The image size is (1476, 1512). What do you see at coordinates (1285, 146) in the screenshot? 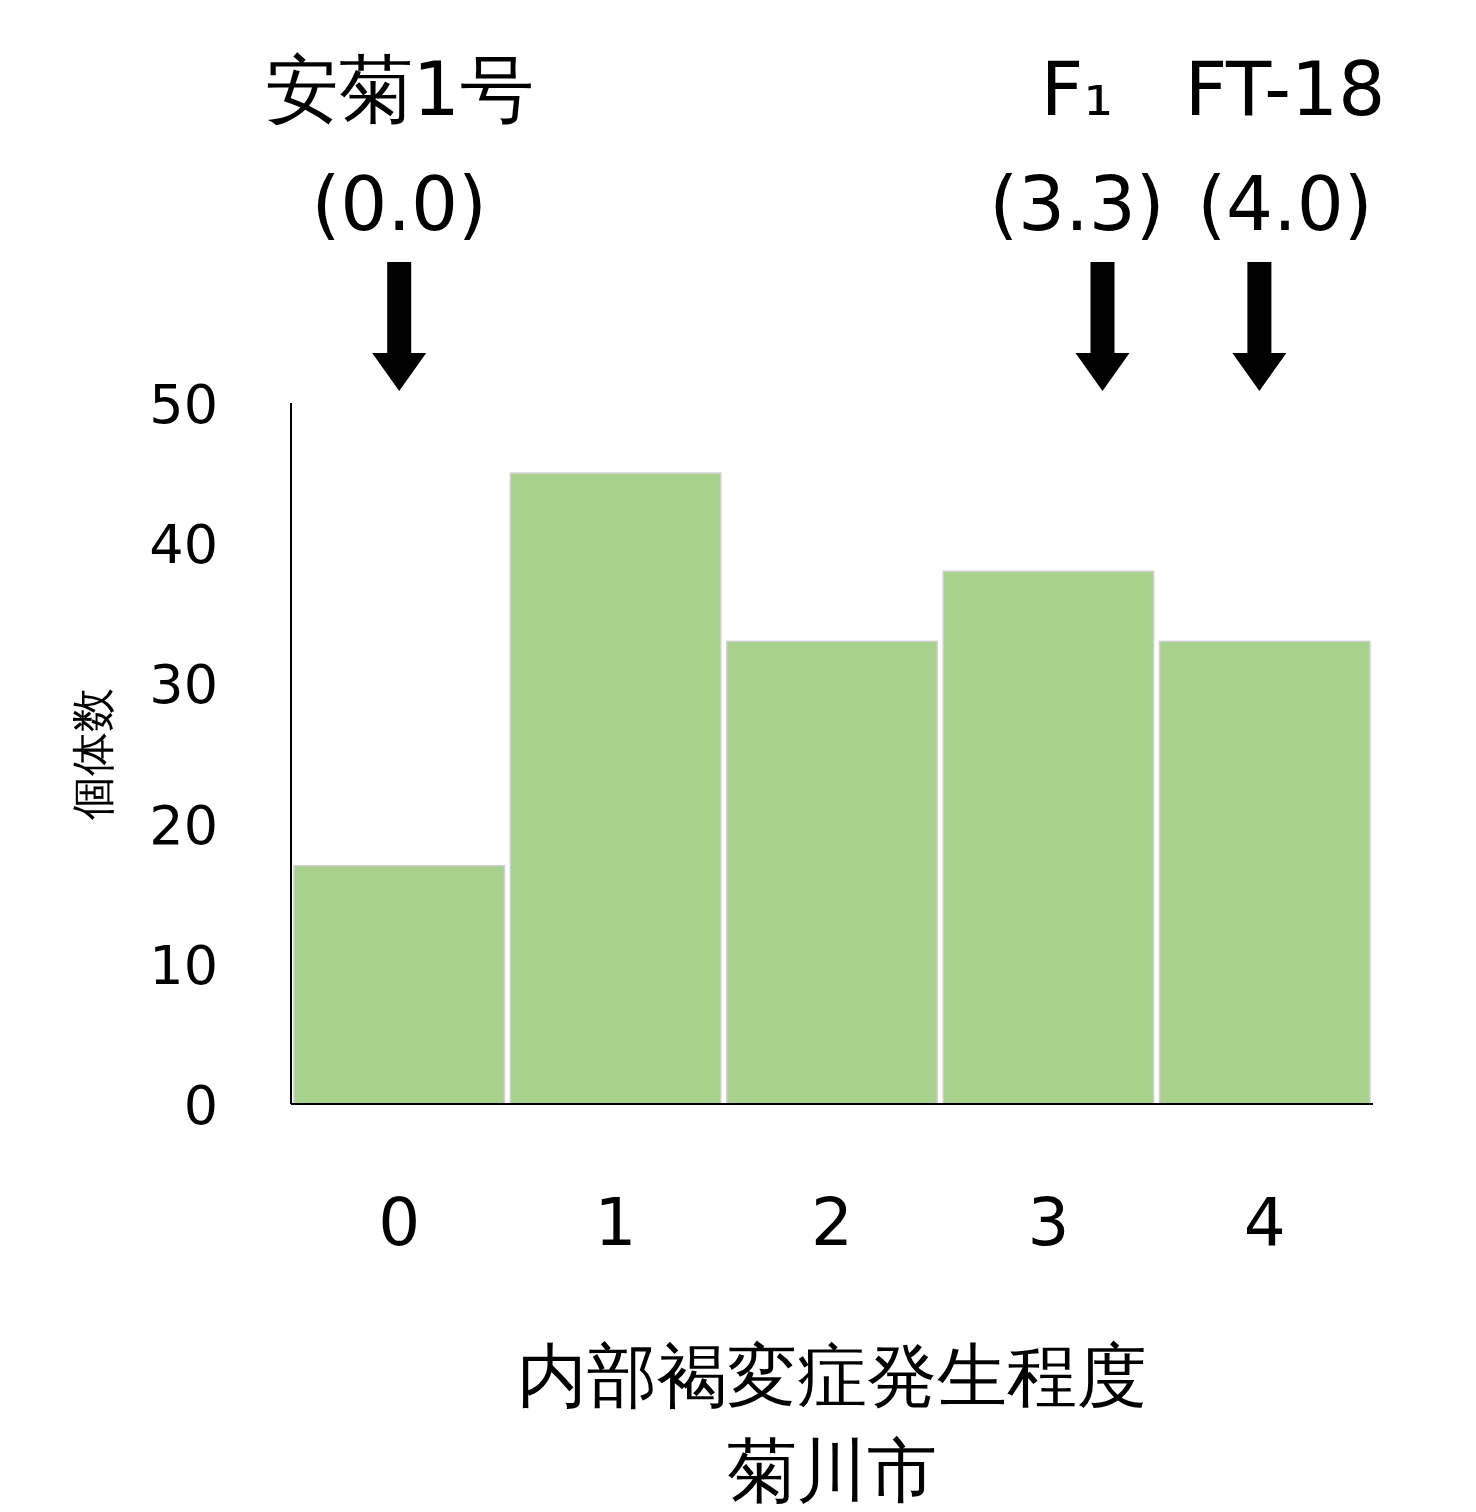
I see `text: FT-18 (4.0)` at bounding box center [1285, 146].